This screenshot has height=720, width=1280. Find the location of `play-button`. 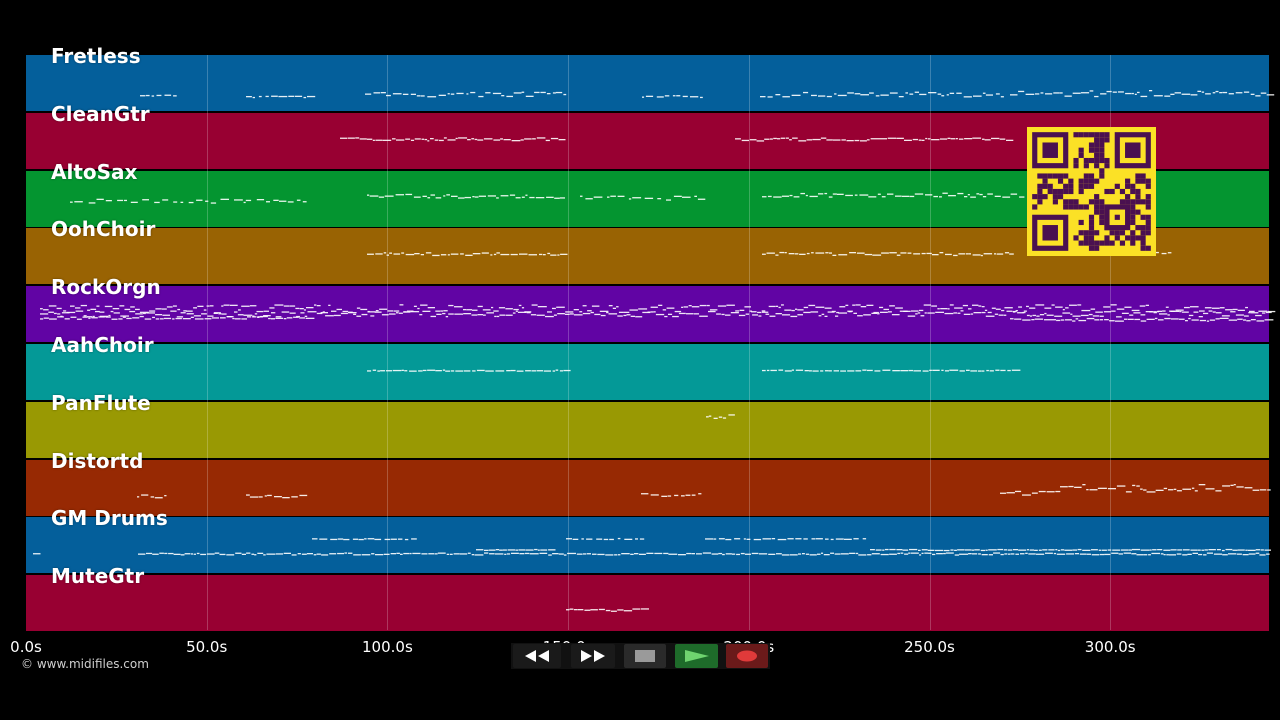

play-button is located at coordinates (696, 656).